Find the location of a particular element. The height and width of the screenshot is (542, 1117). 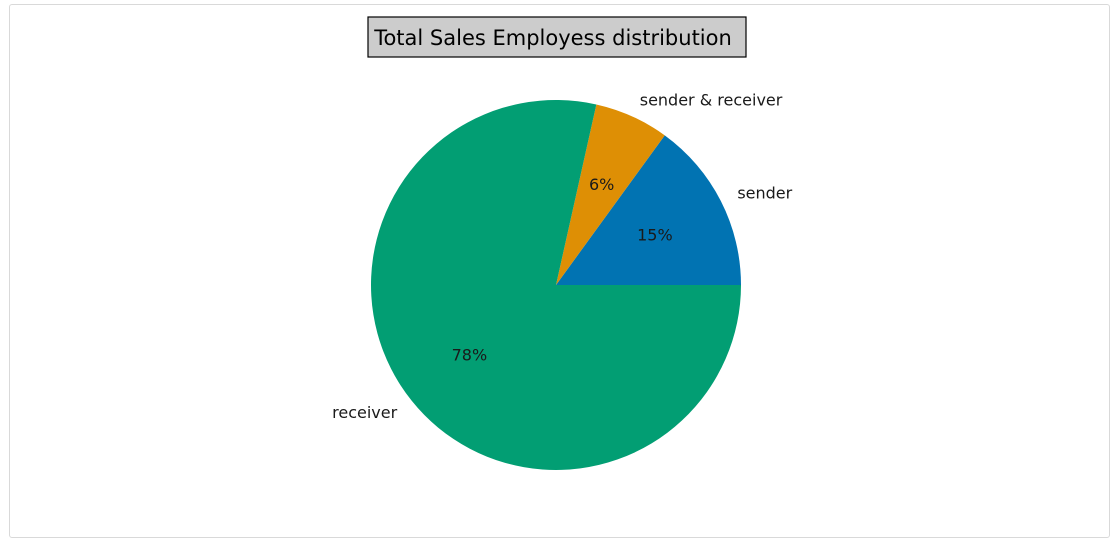

slice-label: sender is located at coordinates (764, 193).